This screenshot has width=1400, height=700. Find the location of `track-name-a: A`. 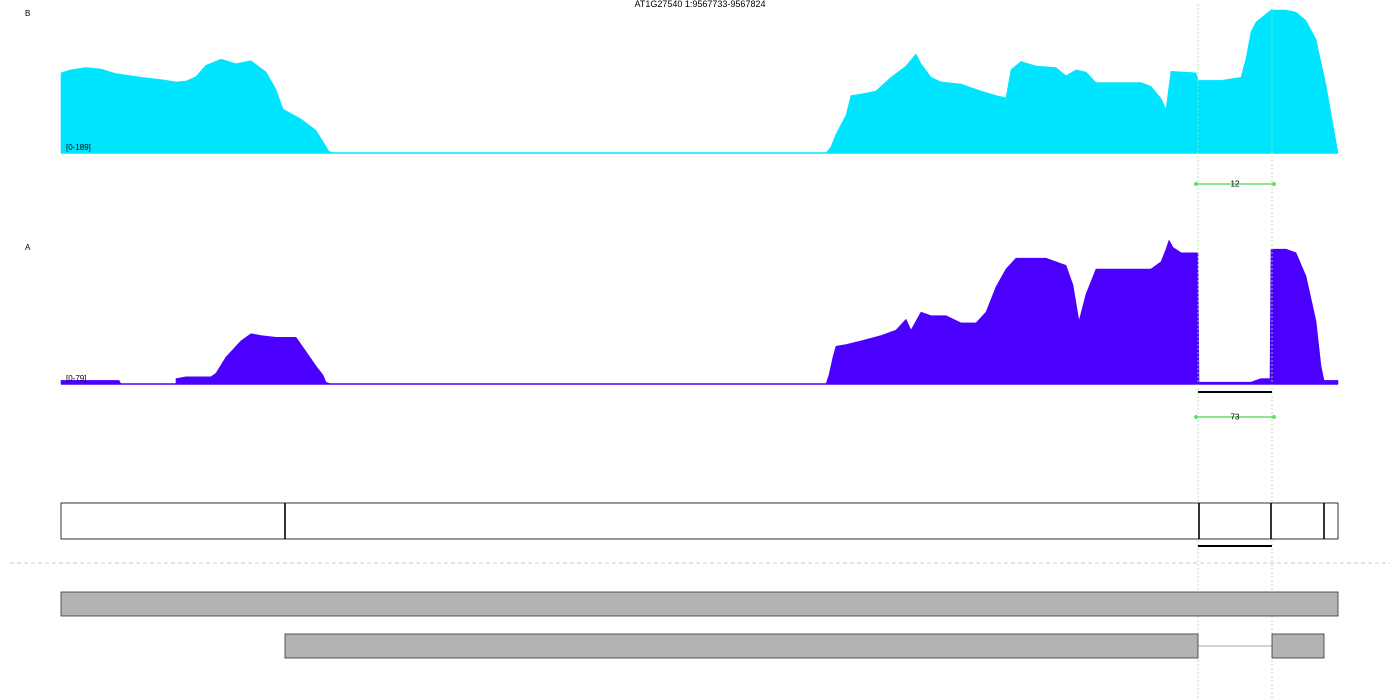

track-name-a: A is located at coordinates (28, 247).